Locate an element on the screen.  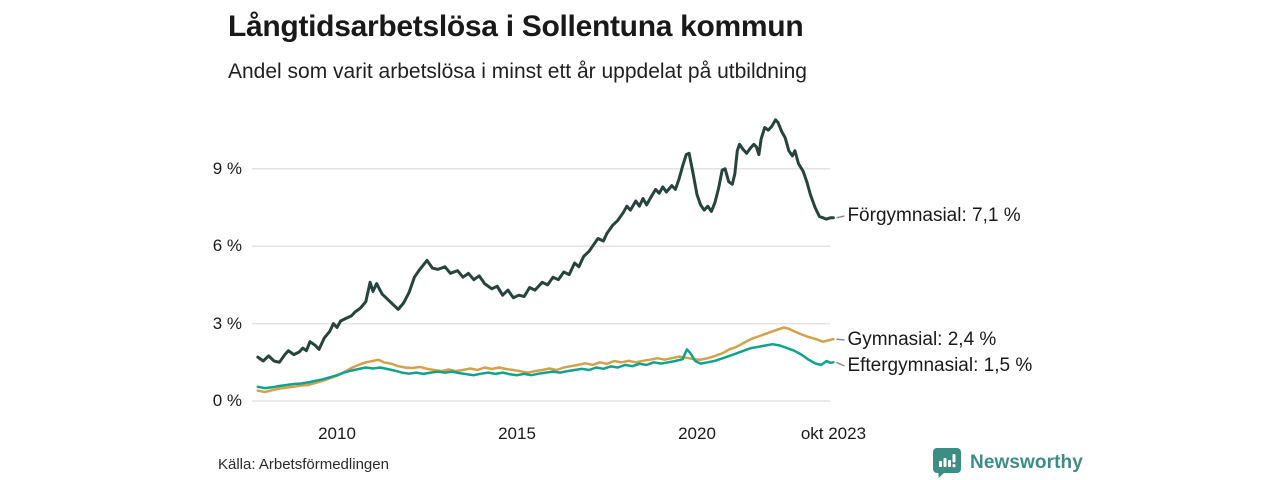
newsworthy-wordmark: Newsworthy is located at coordinates (1026, 462).